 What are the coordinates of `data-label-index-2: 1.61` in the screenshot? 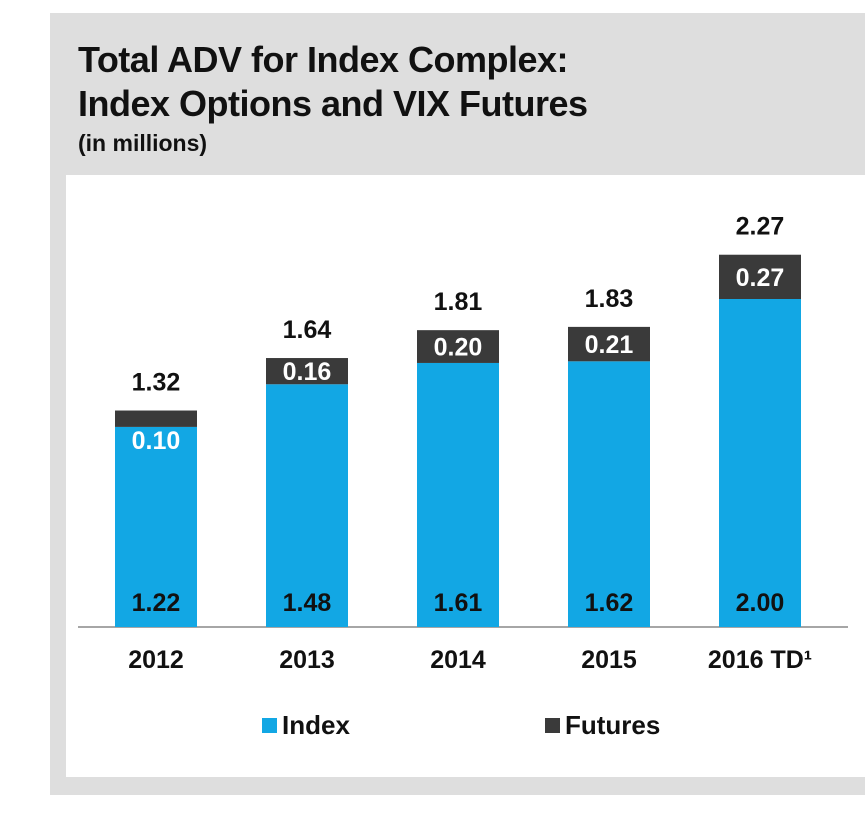 It's located at (458, 603).